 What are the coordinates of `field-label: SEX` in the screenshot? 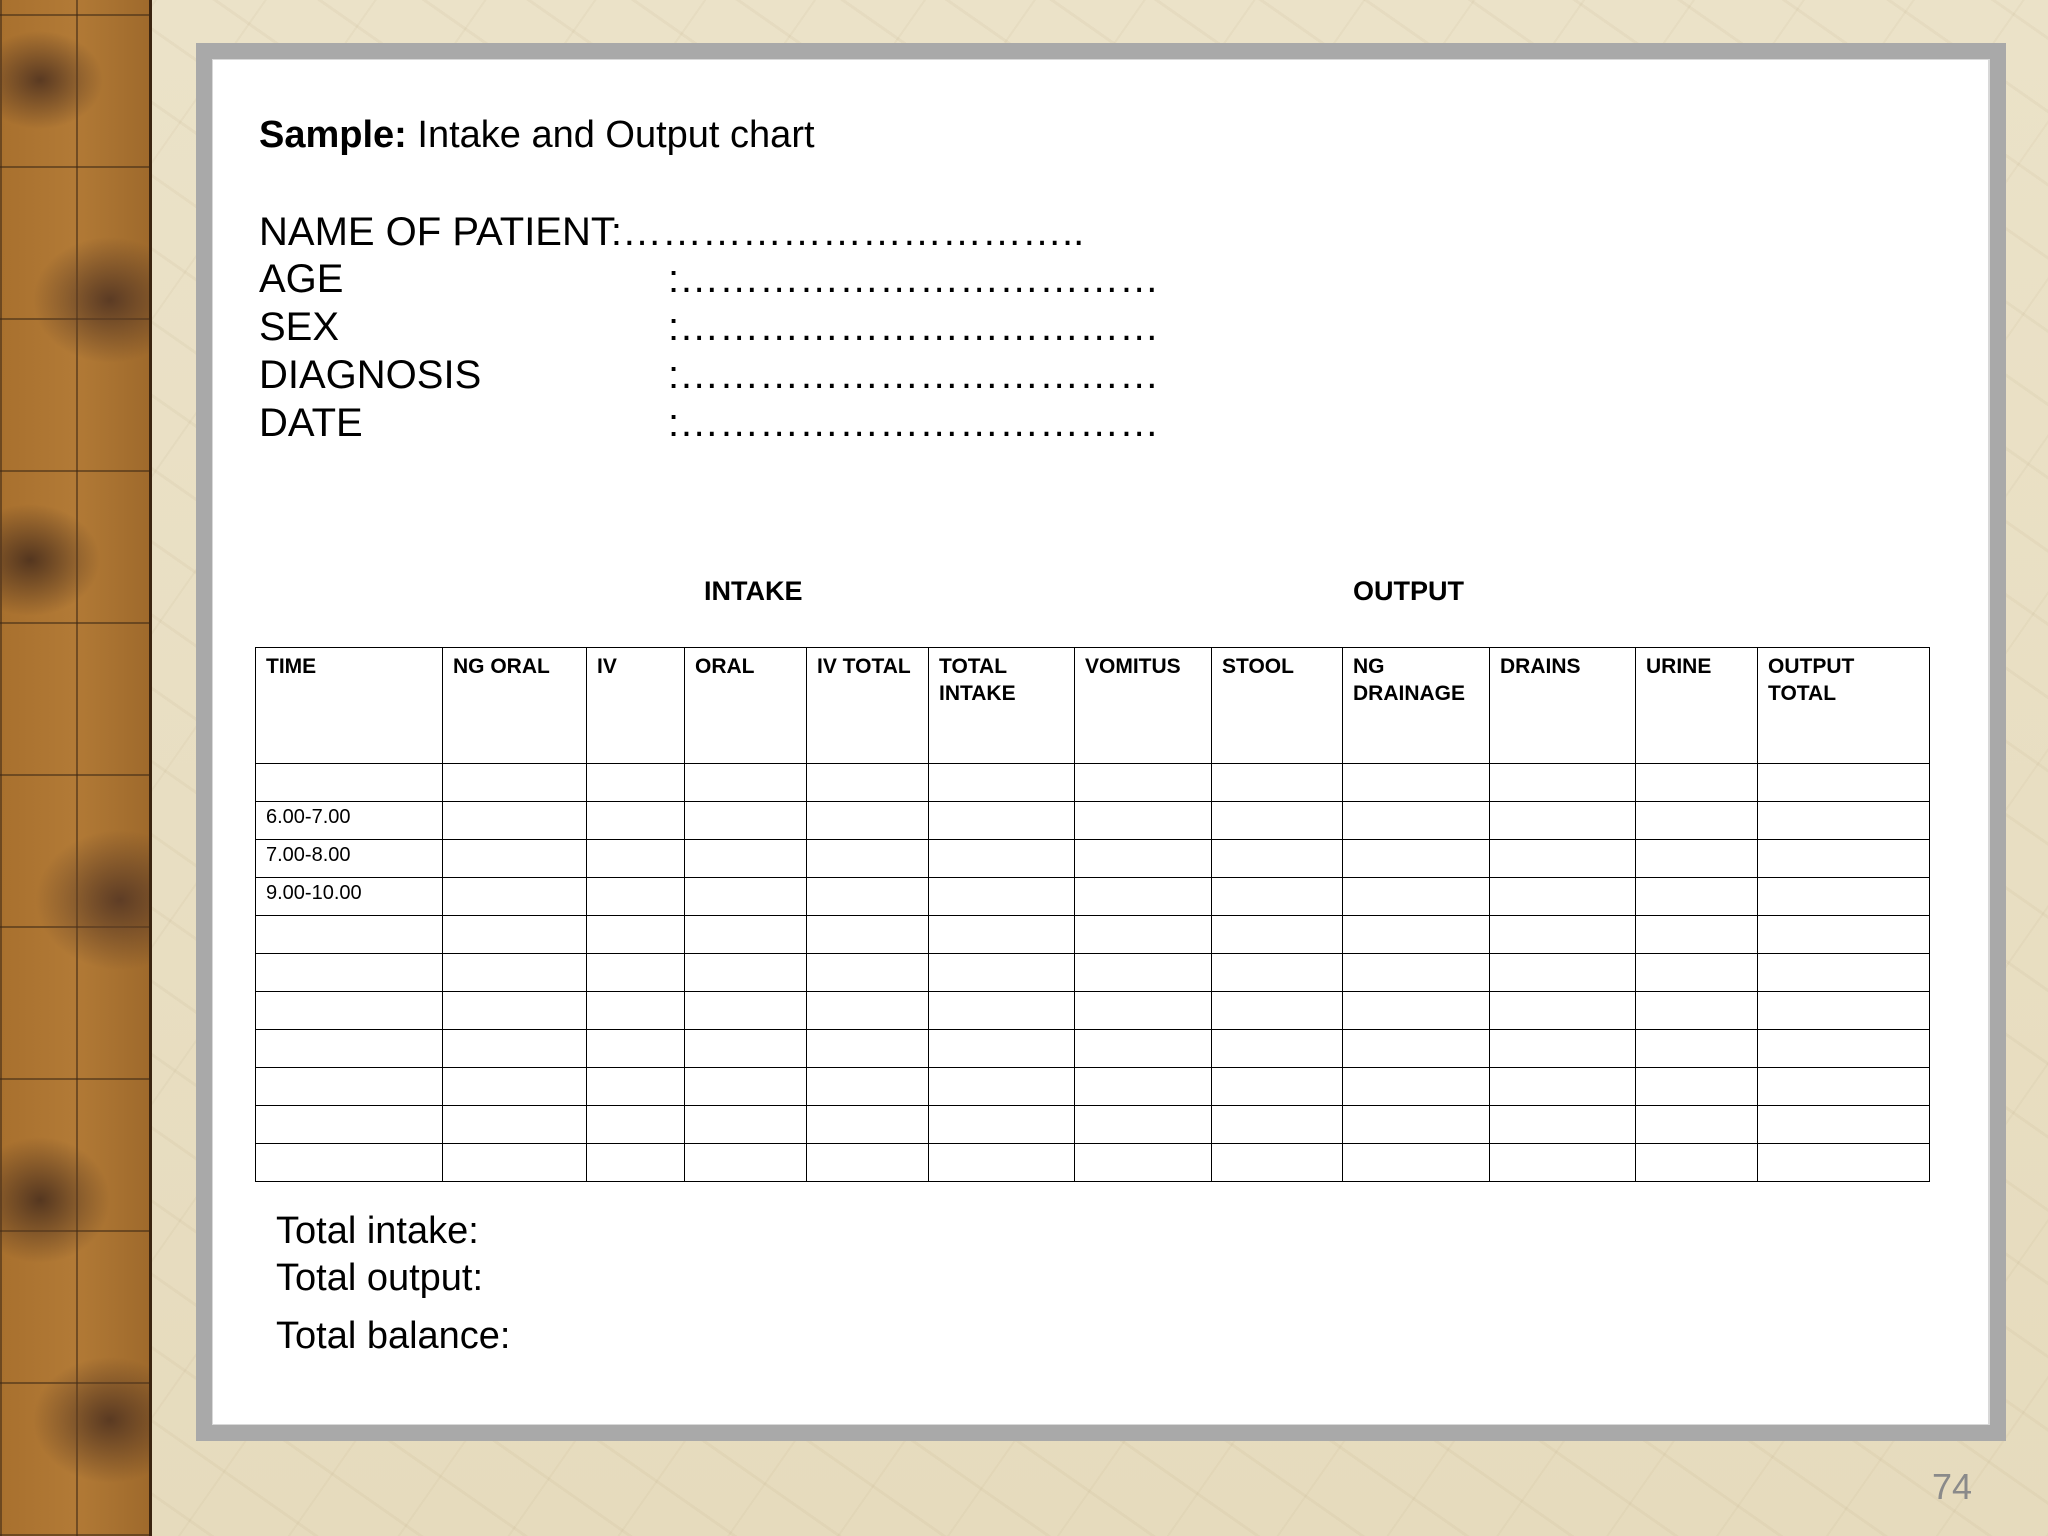 It's located at (299, 327).